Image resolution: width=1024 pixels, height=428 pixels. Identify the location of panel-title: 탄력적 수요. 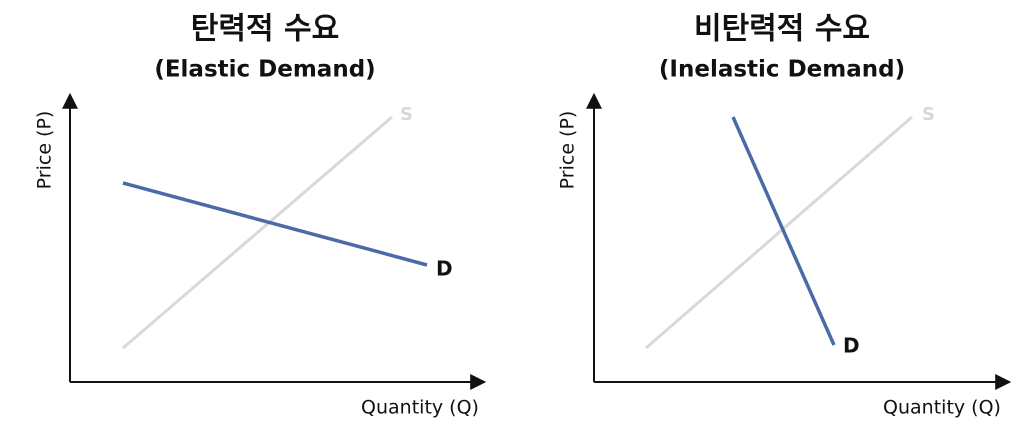
(265, 29).